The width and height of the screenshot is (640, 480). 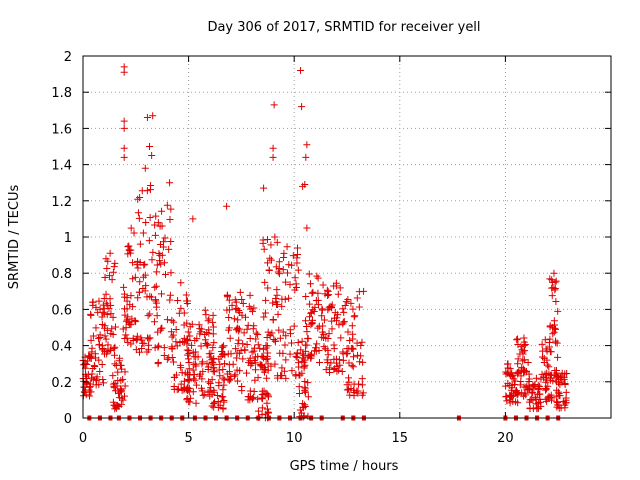 I want to click on x-tick-label: 20, so click(x=505, y=438).